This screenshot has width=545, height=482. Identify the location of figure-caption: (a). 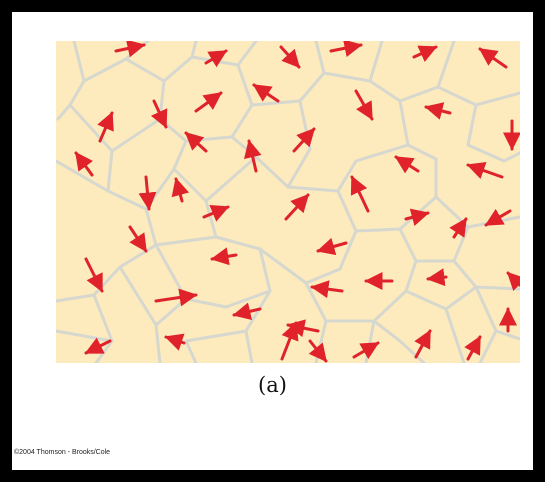
(272, 385).